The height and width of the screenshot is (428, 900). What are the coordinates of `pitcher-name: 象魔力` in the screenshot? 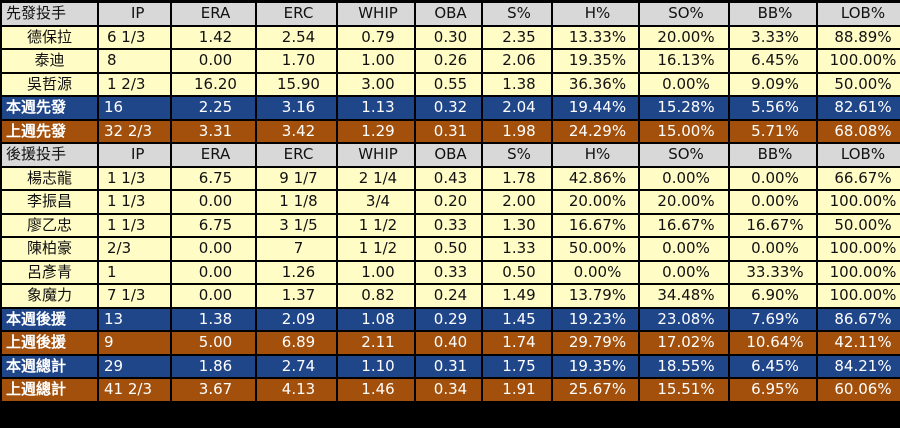 It's located at (49, 296).